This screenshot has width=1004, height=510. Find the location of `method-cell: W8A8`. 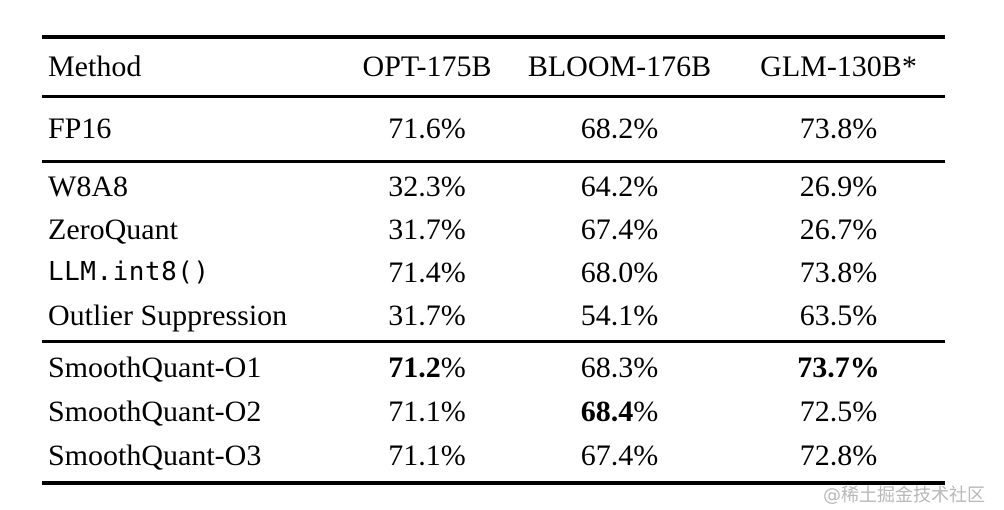

method-cell: W8A8 is located at coordinates (88, 186).